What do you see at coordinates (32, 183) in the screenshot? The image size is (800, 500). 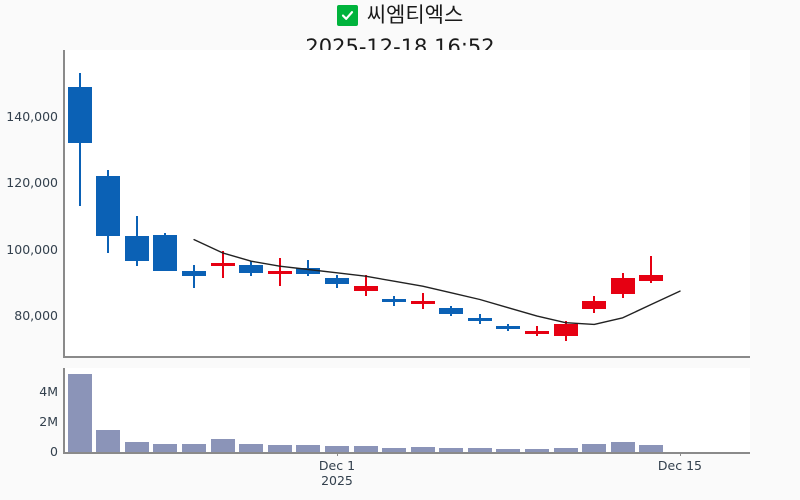 I see `price-y-tick: 120,000` at bounding box center [32, 183].